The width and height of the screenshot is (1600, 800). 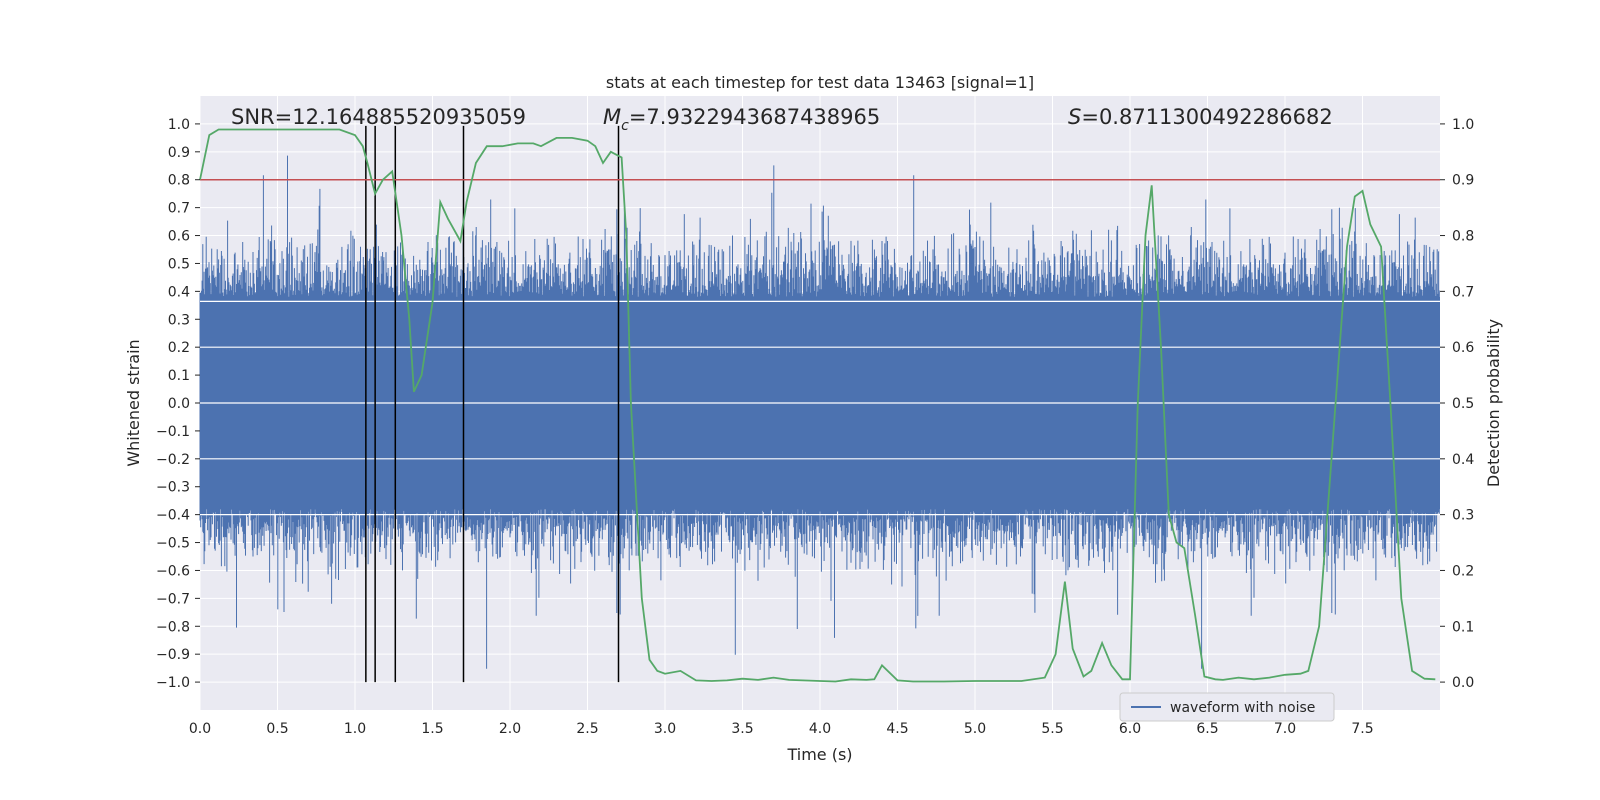 What do you see at coordinates (179, 125) in the screenshot?
I see `y-left-tick-label: 1.0` at bounding box center [179, 125].